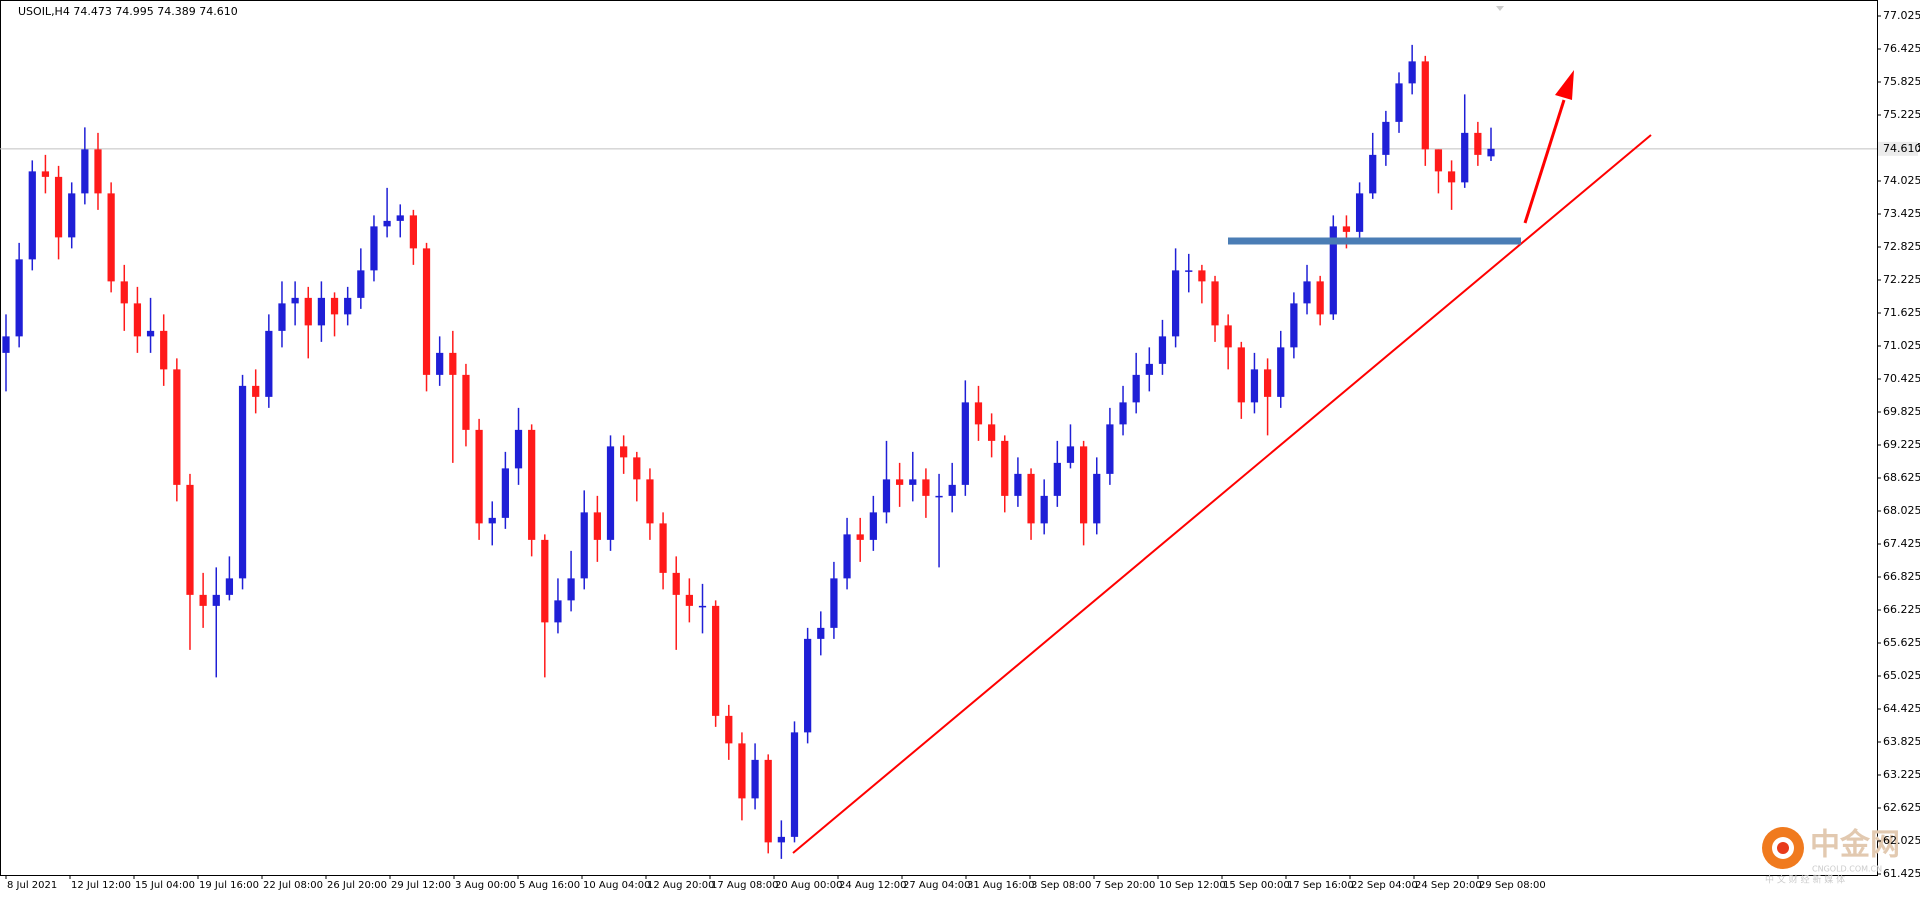 Image resolution: width=1920 pixels, height=904 pixels. What do you see at coordinates (549, 885) in the screenshot?
I see `x-tick-label: 5 Aug 16:00` at bounding box center [549, 885].